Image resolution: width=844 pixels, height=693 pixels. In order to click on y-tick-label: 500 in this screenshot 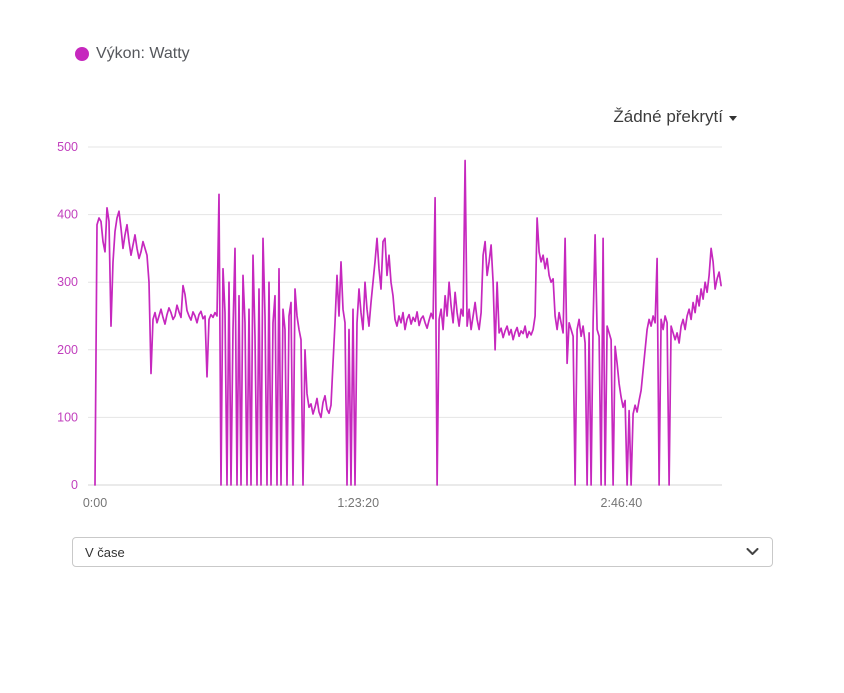, I will do `click(67, 147)`.